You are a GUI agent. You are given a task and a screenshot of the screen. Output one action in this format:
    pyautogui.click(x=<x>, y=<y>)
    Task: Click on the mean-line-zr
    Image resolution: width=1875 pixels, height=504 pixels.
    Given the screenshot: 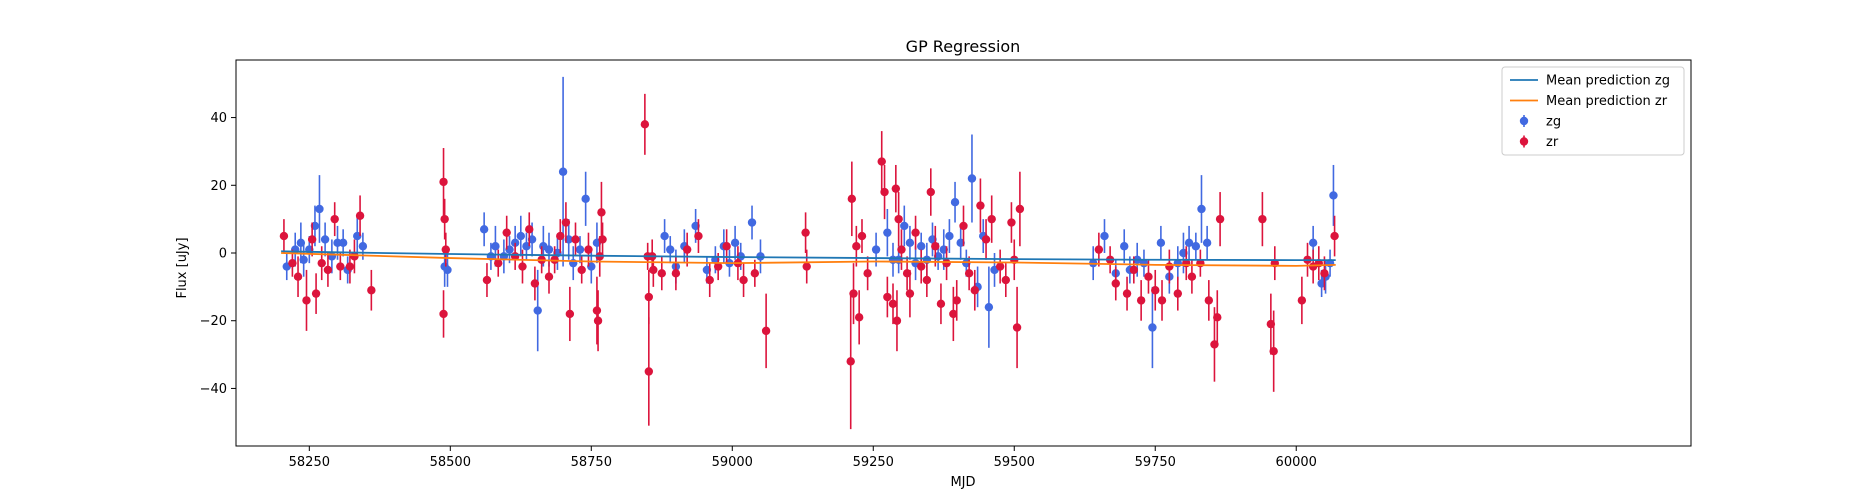 What is the action you would take?
    pyautogui.click(x=808, y=259)
    